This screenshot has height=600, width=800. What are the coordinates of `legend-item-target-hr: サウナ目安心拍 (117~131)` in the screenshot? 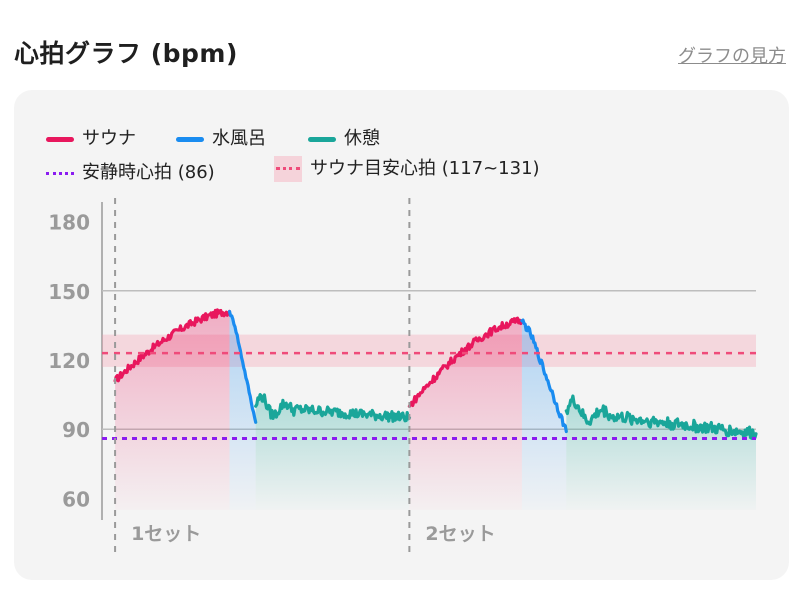 It's located at (407, 168).